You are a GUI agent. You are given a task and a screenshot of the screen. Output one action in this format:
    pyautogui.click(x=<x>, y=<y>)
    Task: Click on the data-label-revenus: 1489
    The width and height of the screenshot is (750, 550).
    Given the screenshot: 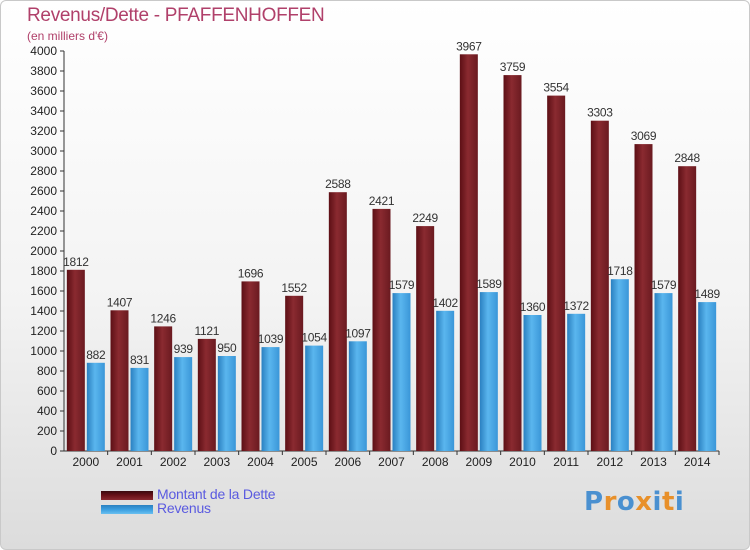 What is the action you would take?
    pyautogui.click(x=707, y=294)
    